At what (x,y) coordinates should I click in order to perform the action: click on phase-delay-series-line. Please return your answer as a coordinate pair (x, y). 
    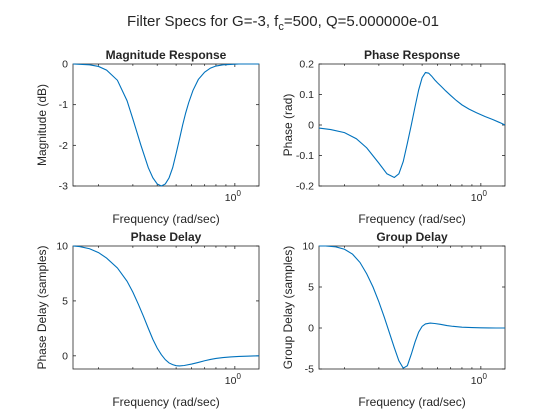
    Looking at the image, I should click on (166, 306).